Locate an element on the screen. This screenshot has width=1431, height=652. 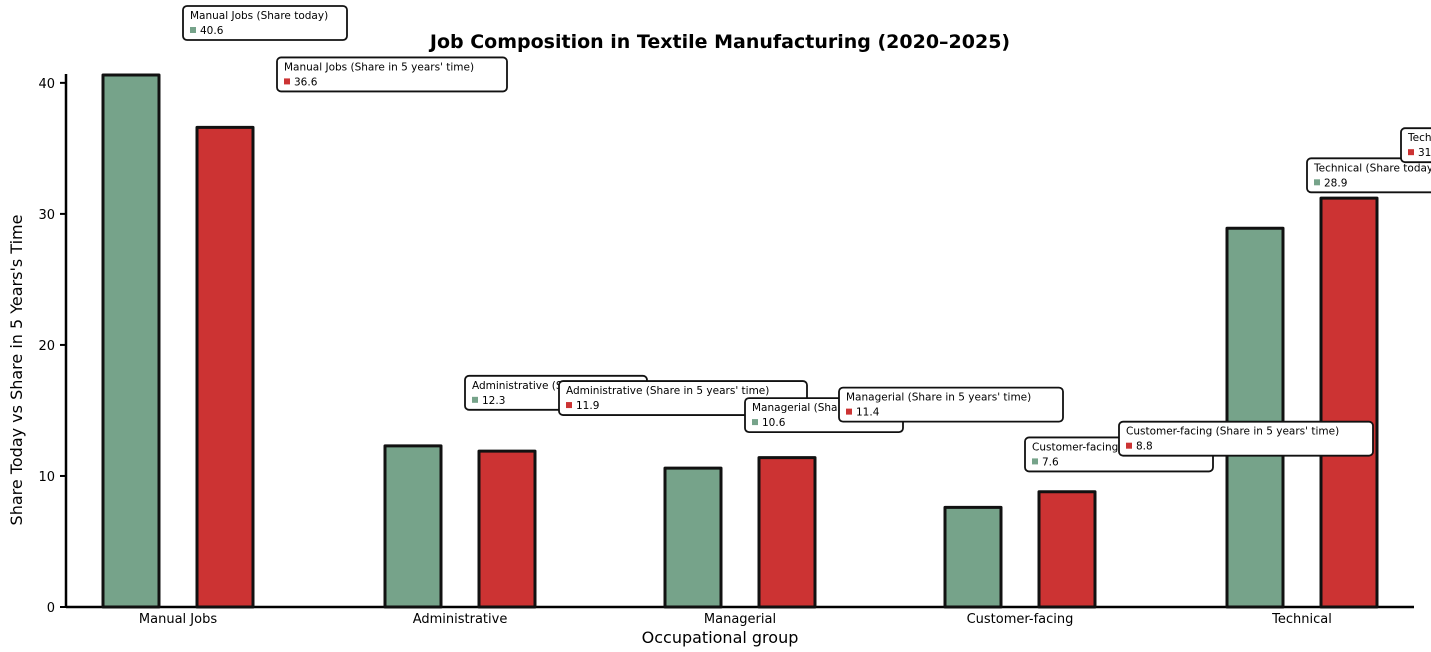
tooltip-value: 10.6 is located at coordinates (774, 423).